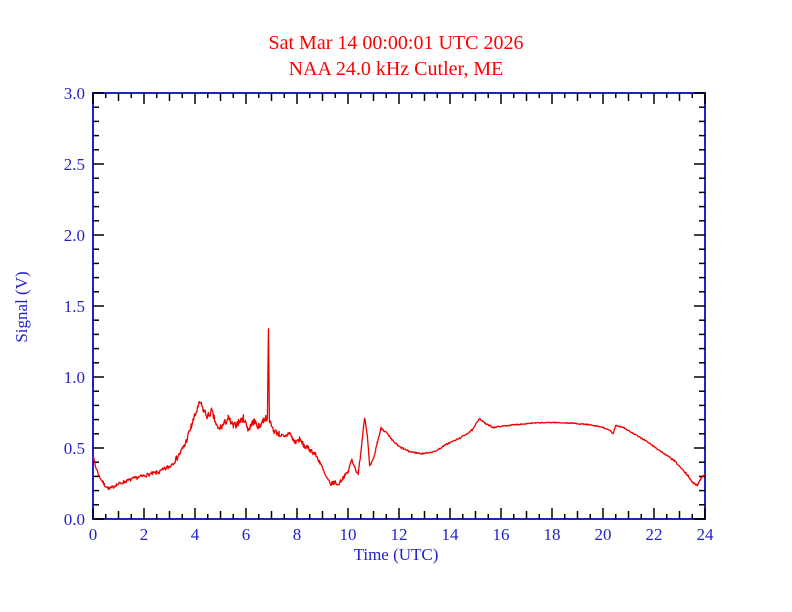  I want to click on y-tick-label: 0.5, so click(74, 448).